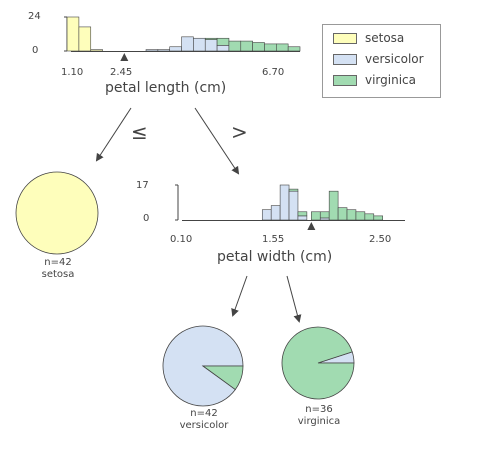 The image size is (477, 455). I want to click on inner-xtick-max: 2.50, so click(380, 239).